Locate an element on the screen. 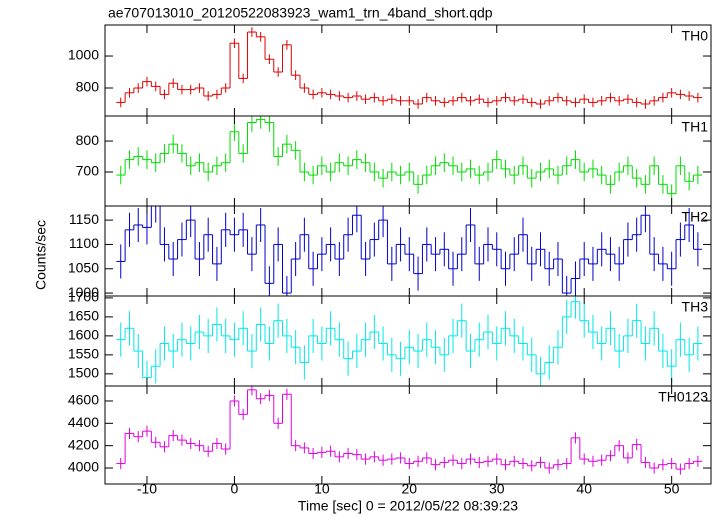  x-tick-label: 10 is located at coordinates (322, 489).